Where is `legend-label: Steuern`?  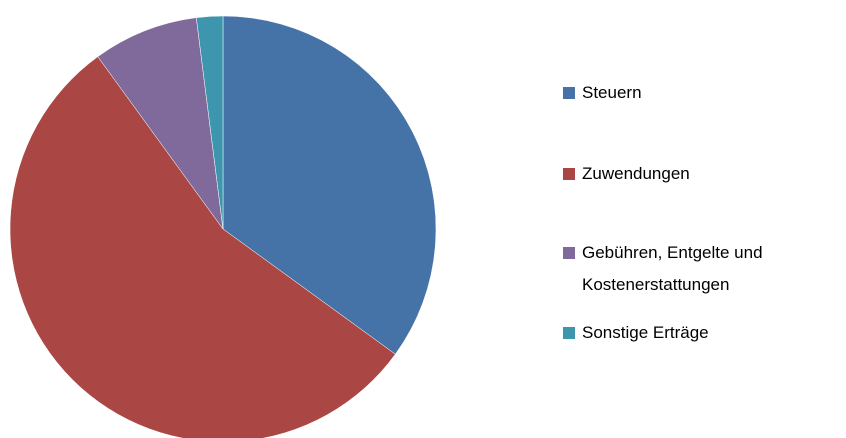
legend-label: Steuern is located at coordinates (612, 92).